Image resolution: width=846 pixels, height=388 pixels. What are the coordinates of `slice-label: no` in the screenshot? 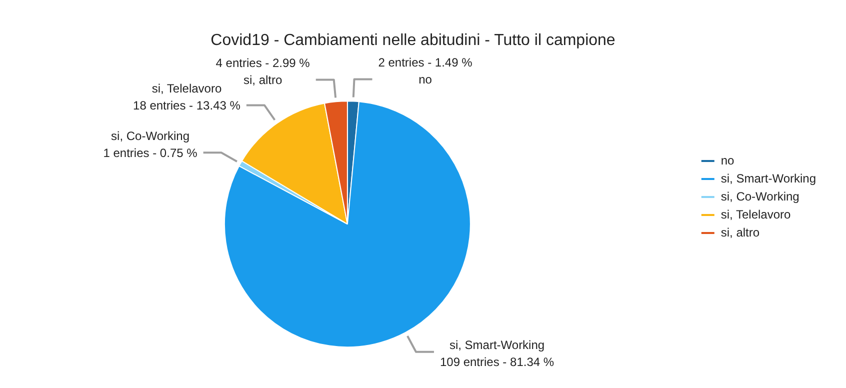 It's located at (425, 79).